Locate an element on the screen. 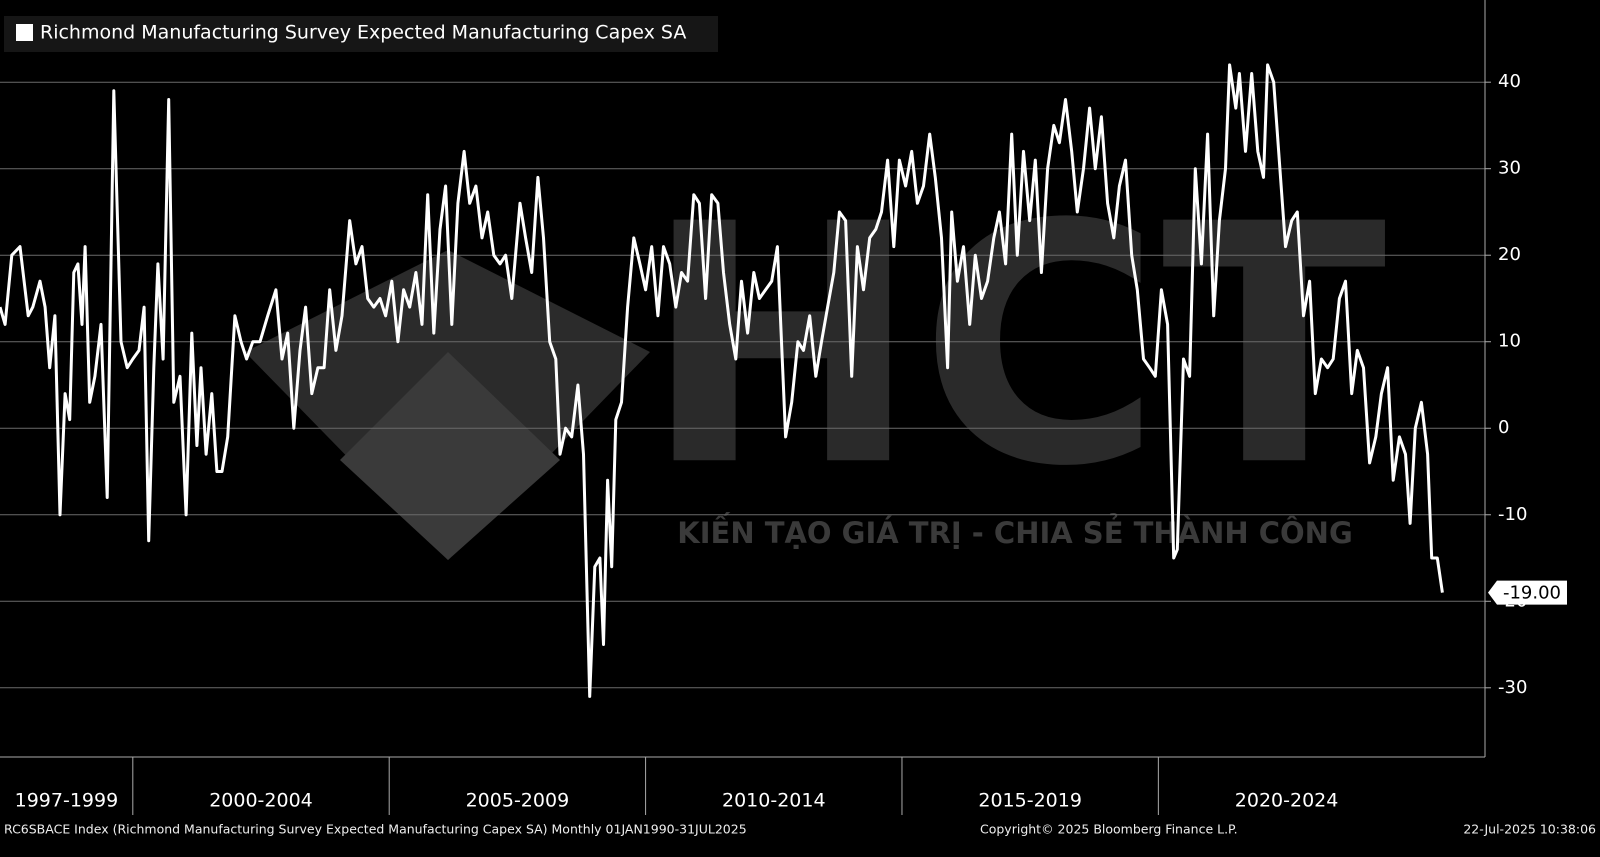  x-tick-label: 2005-2009 is located at coordinates (518, 801).